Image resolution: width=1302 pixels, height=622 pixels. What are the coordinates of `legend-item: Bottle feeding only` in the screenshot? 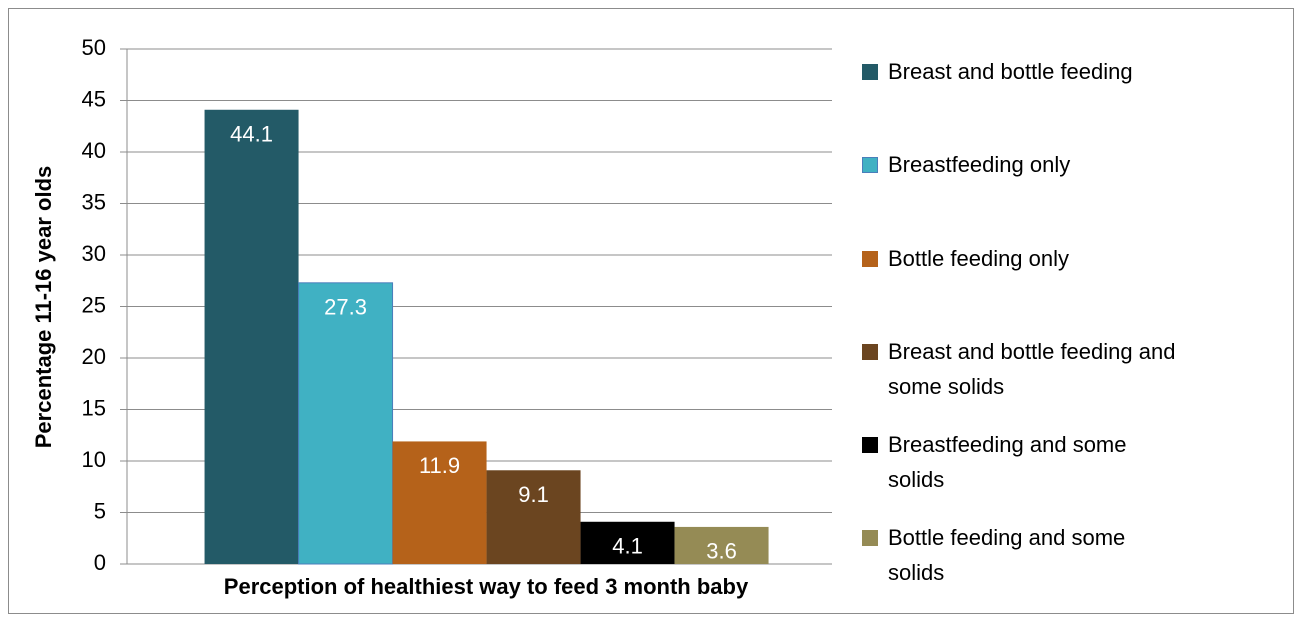 It's located at (1075, 258).